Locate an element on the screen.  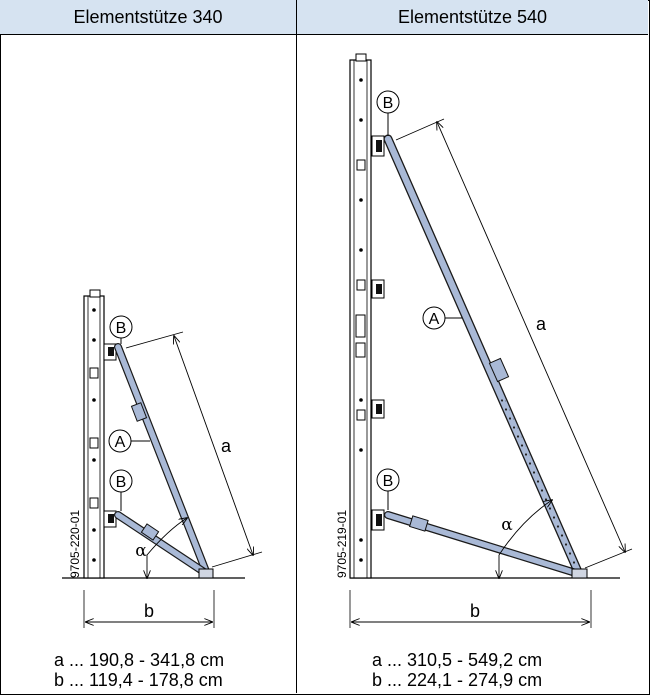
drawing-code: 9705-219-01 is located at coordinates (342, 544).